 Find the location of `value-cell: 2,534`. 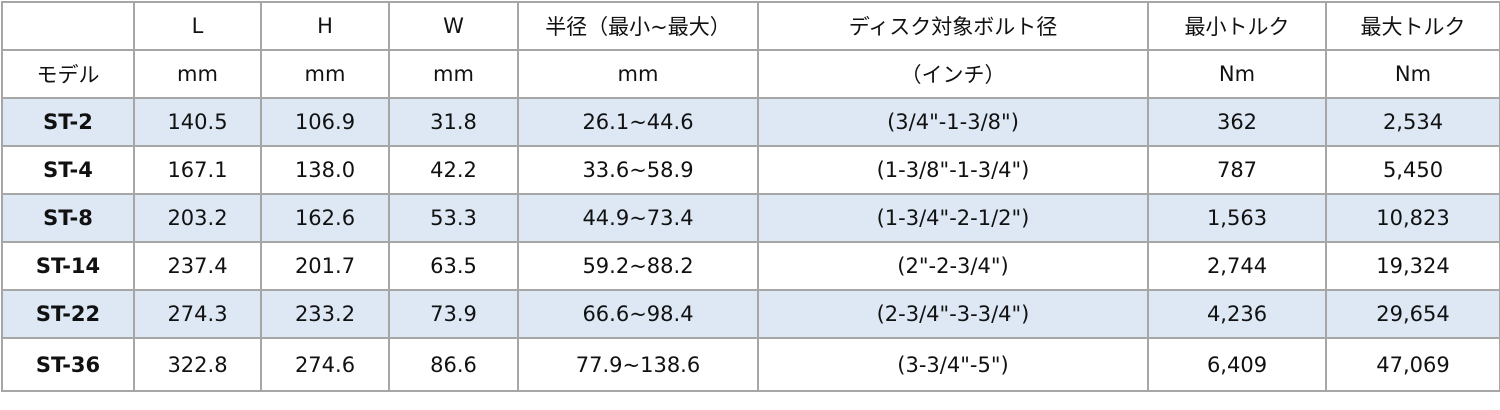

value-cell: 2,534 is located at coordinates (1412, 122).